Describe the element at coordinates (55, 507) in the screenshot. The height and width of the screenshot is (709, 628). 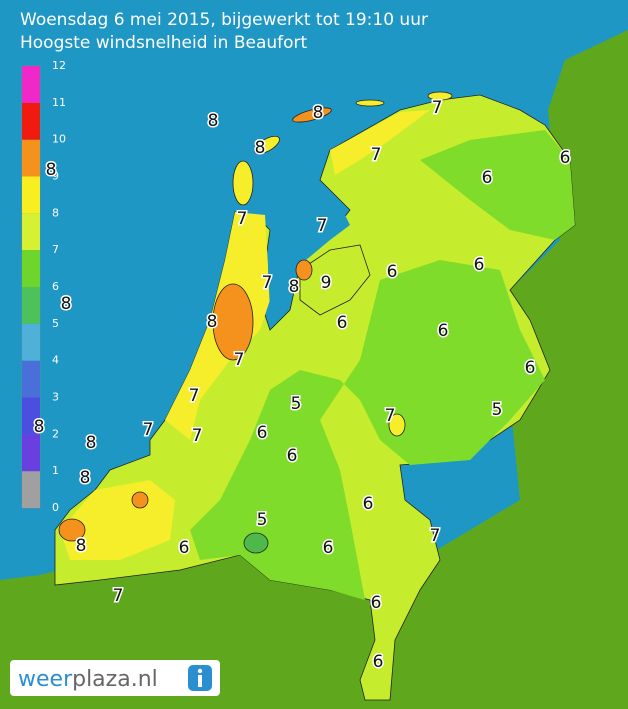
I see `legend-label: 0` at that location.